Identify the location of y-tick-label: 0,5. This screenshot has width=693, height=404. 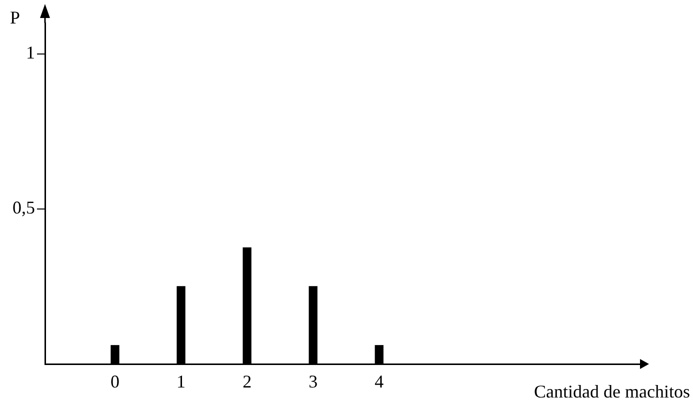
(23, 208).